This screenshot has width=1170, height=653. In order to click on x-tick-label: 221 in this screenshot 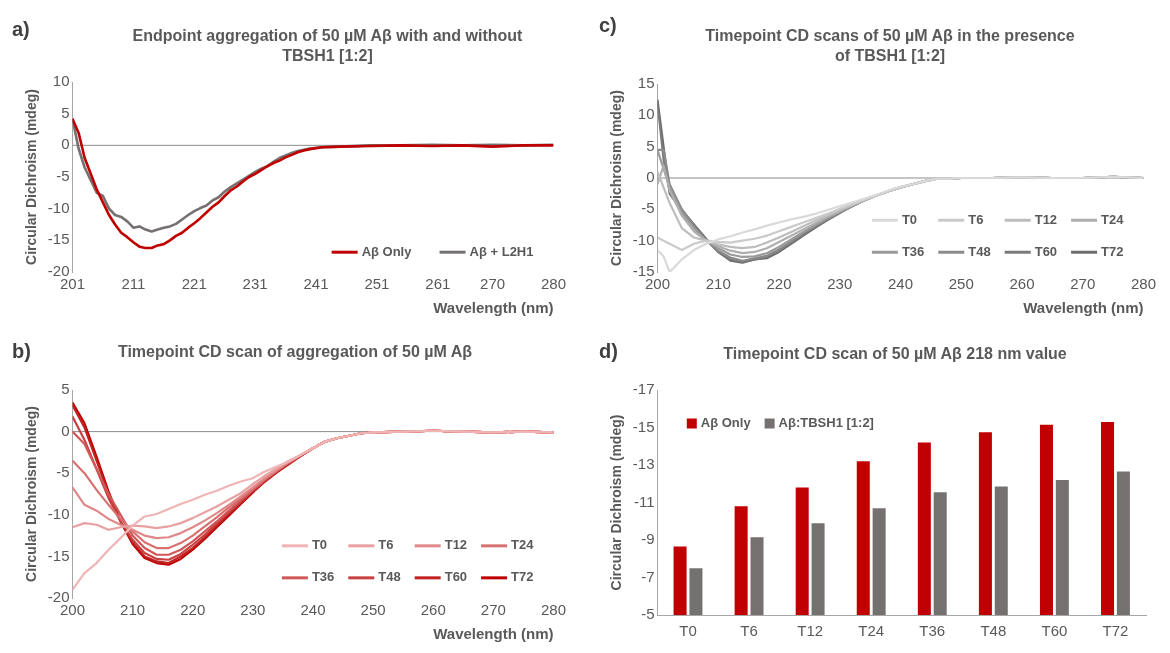, I will do `click(194, 284)`.